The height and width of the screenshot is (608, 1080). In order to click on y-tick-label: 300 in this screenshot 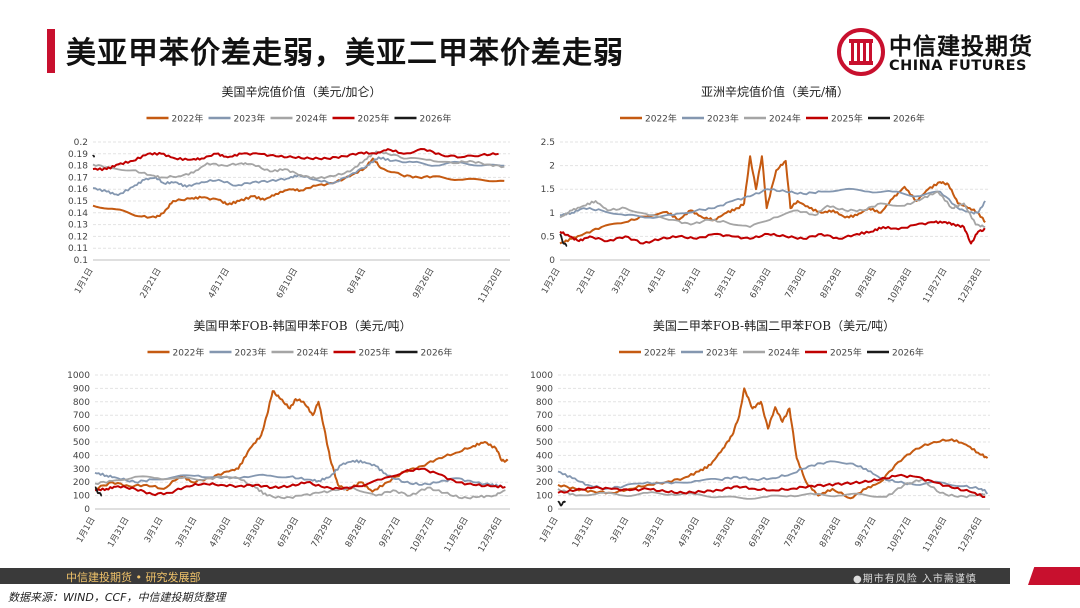, I will do `click(81, 470)`.